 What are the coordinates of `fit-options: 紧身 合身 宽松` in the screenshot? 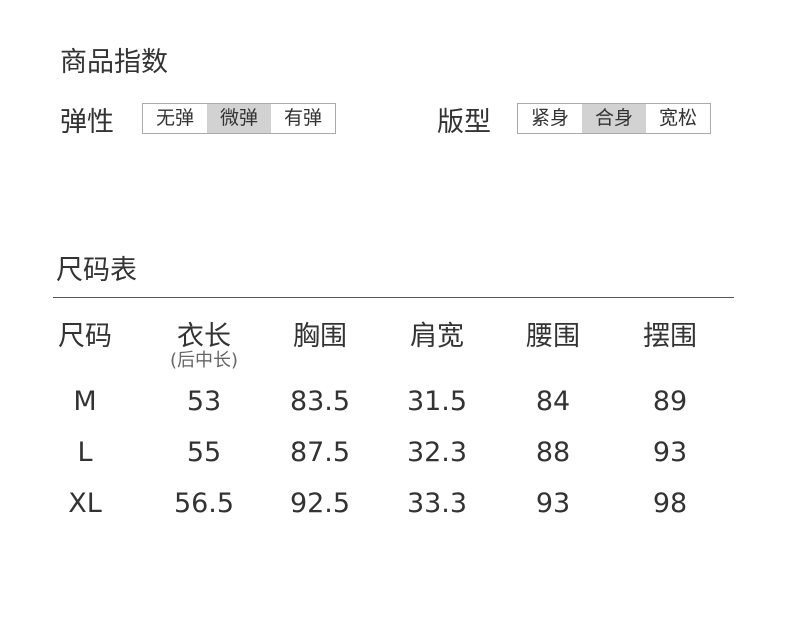 It's located at (614, 118).